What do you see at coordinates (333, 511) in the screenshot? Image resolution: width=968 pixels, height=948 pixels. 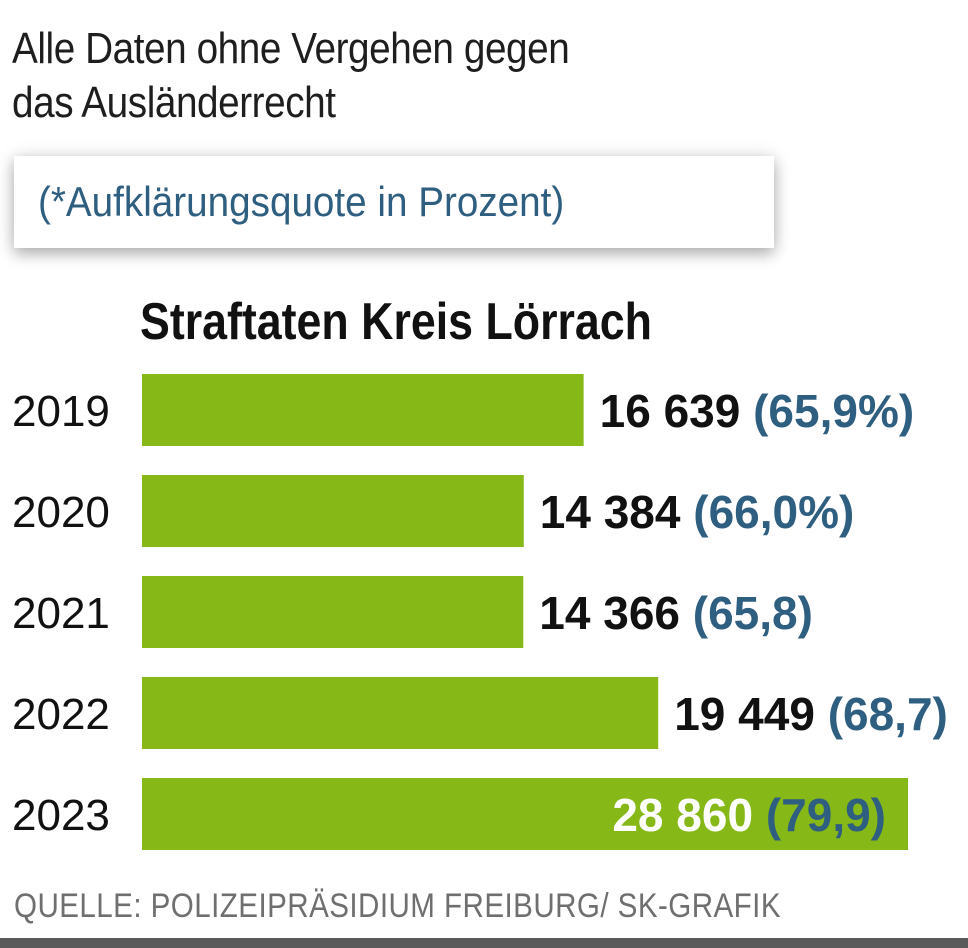 I see `bar-2020` at bounding box center [333, 511].